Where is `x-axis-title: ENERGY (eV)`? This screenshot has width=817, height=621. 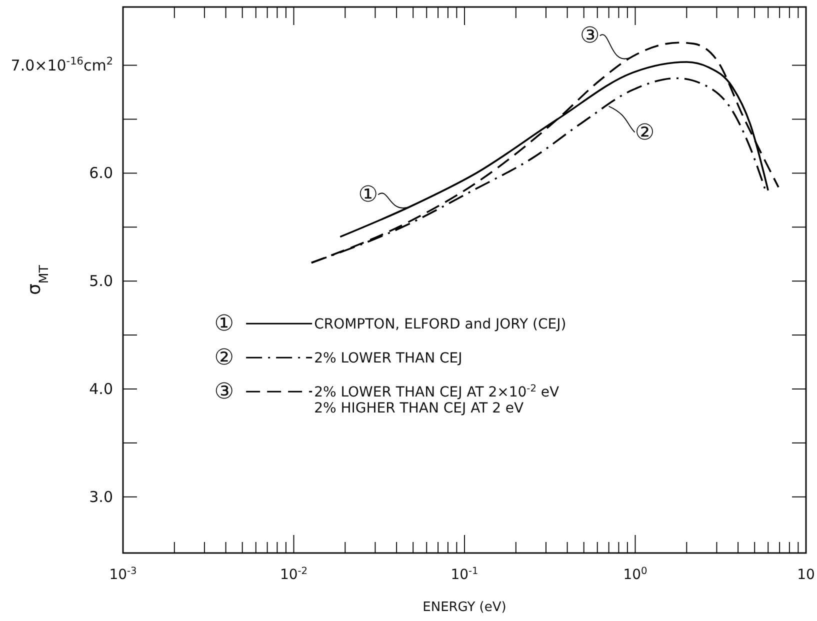 x-axis-title: ENERGY (eV) is located at coordinates (464, 607).